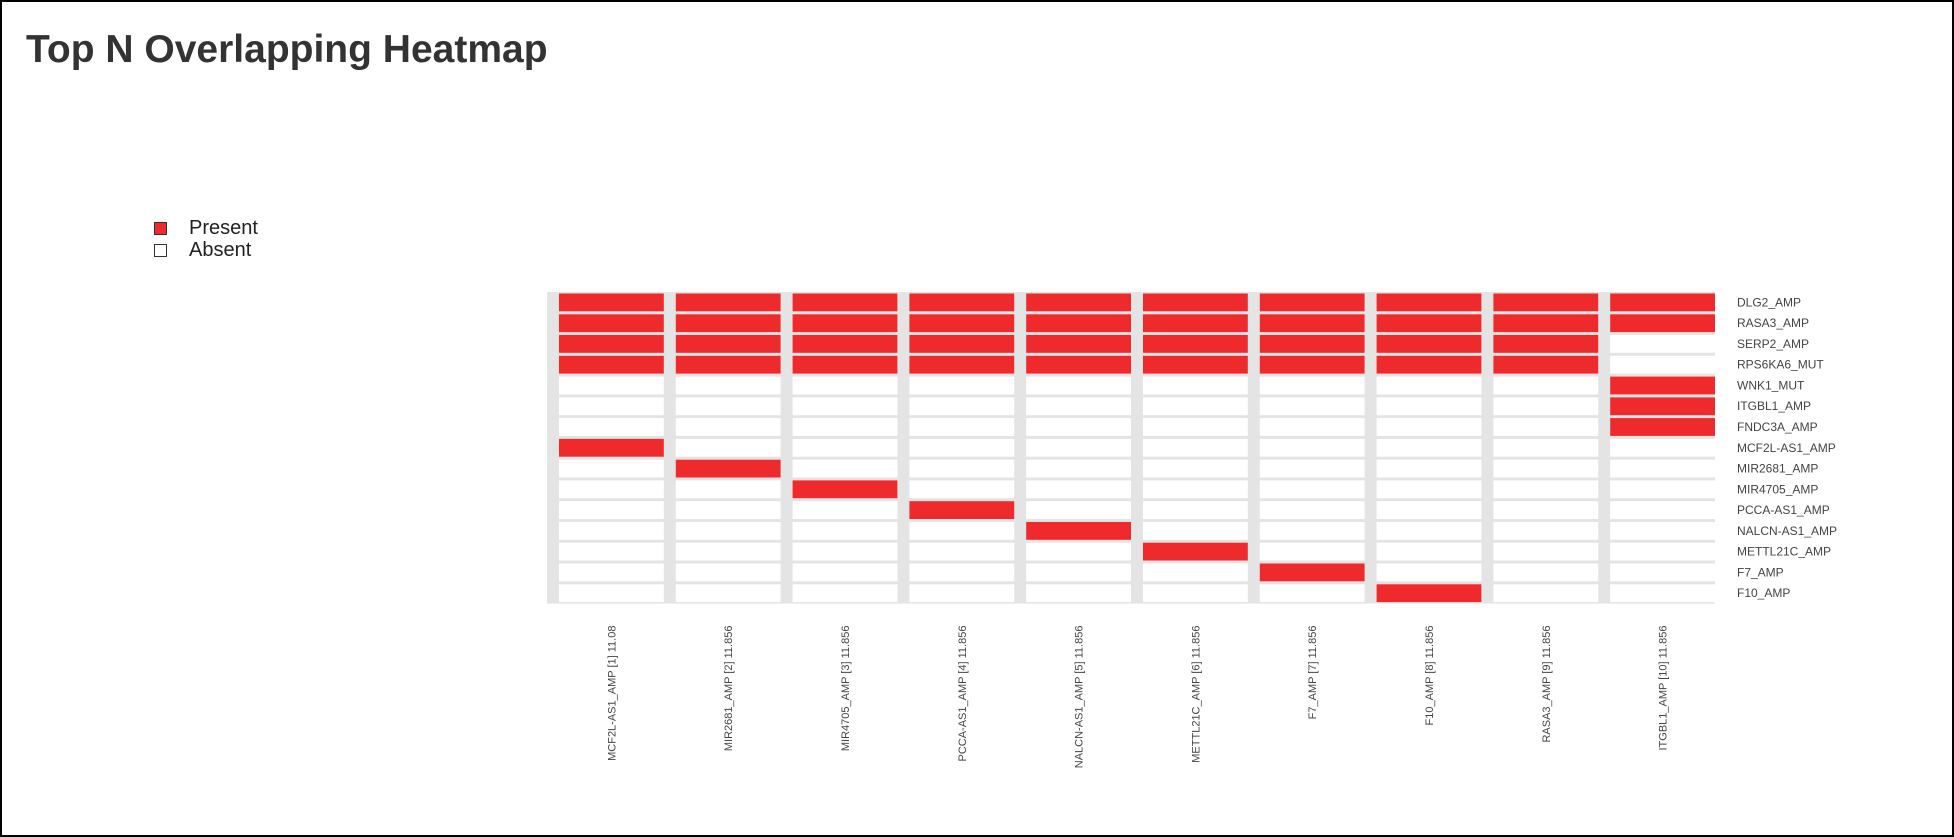  What do you see at coordinates (1780, 365) in the screenshot?
I see `row-label: RPS6KA6_MUT` at bounding box center [1780, 365].